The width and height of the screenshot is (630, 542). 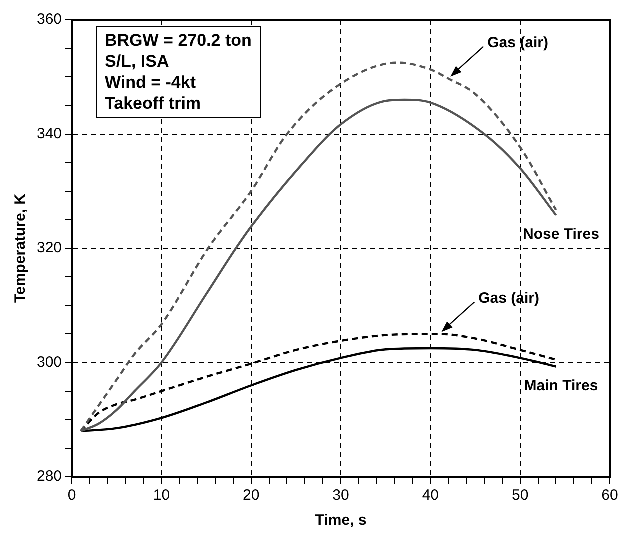 What do you see at coordinates (341, 521) in the screenshot?
I see `x-axis-title: Time, s` at bounding box center [341, 521].